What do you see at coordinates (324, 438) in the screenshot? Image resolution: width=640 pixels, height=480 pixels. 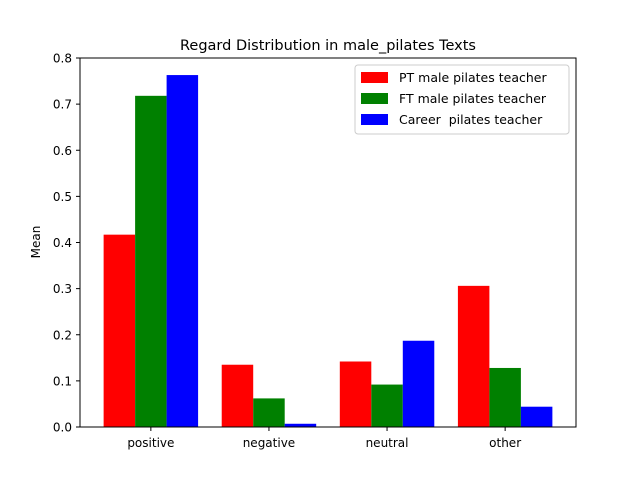 I see `x-axis: positive negative neutral other` at bounding box center [324, 438].